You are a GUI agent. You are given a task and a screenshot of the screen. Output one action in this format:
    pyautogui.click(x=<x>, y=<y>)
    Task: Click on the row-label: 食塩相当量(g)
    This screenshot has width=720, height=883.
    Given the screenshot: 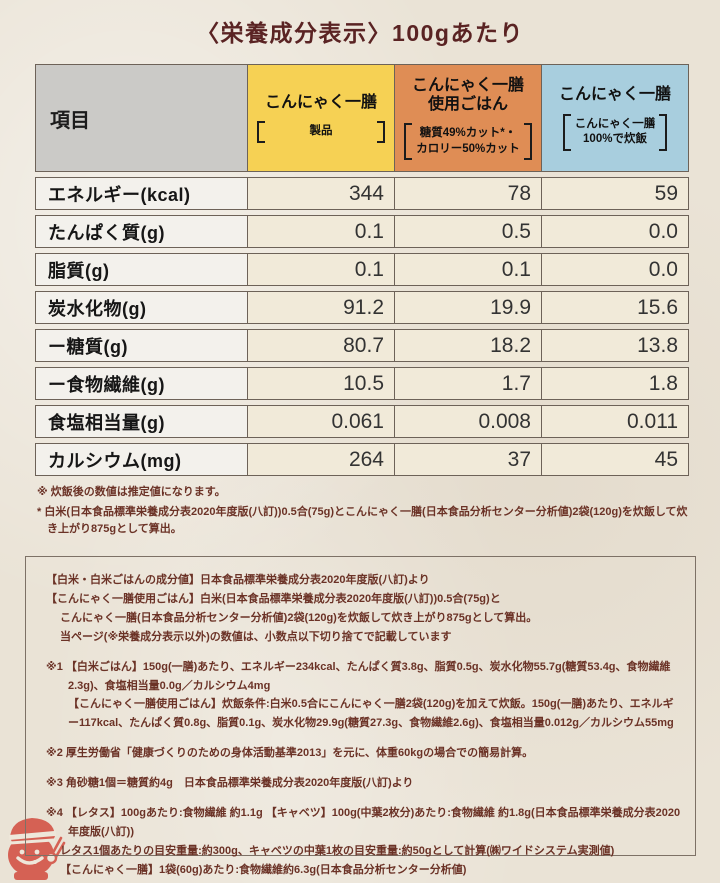 What is the action you would take?
    pyautogui.click(x=141, y=421)
    